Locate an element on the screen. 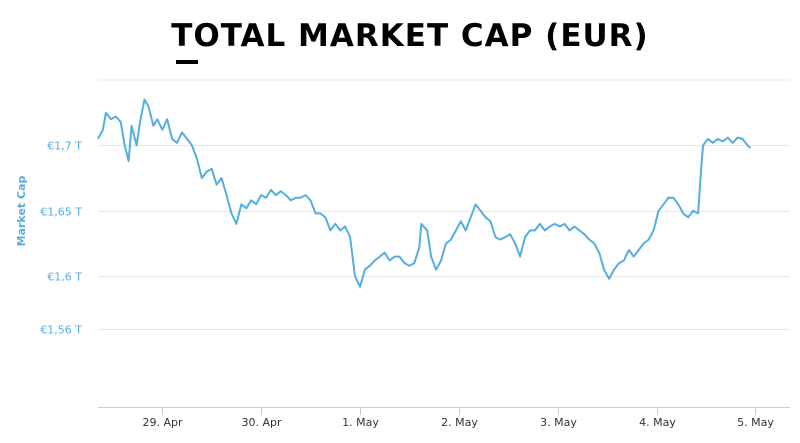 The image size is (800, 443). x-tick-label: 1. May is located at coordinates (360, 422).